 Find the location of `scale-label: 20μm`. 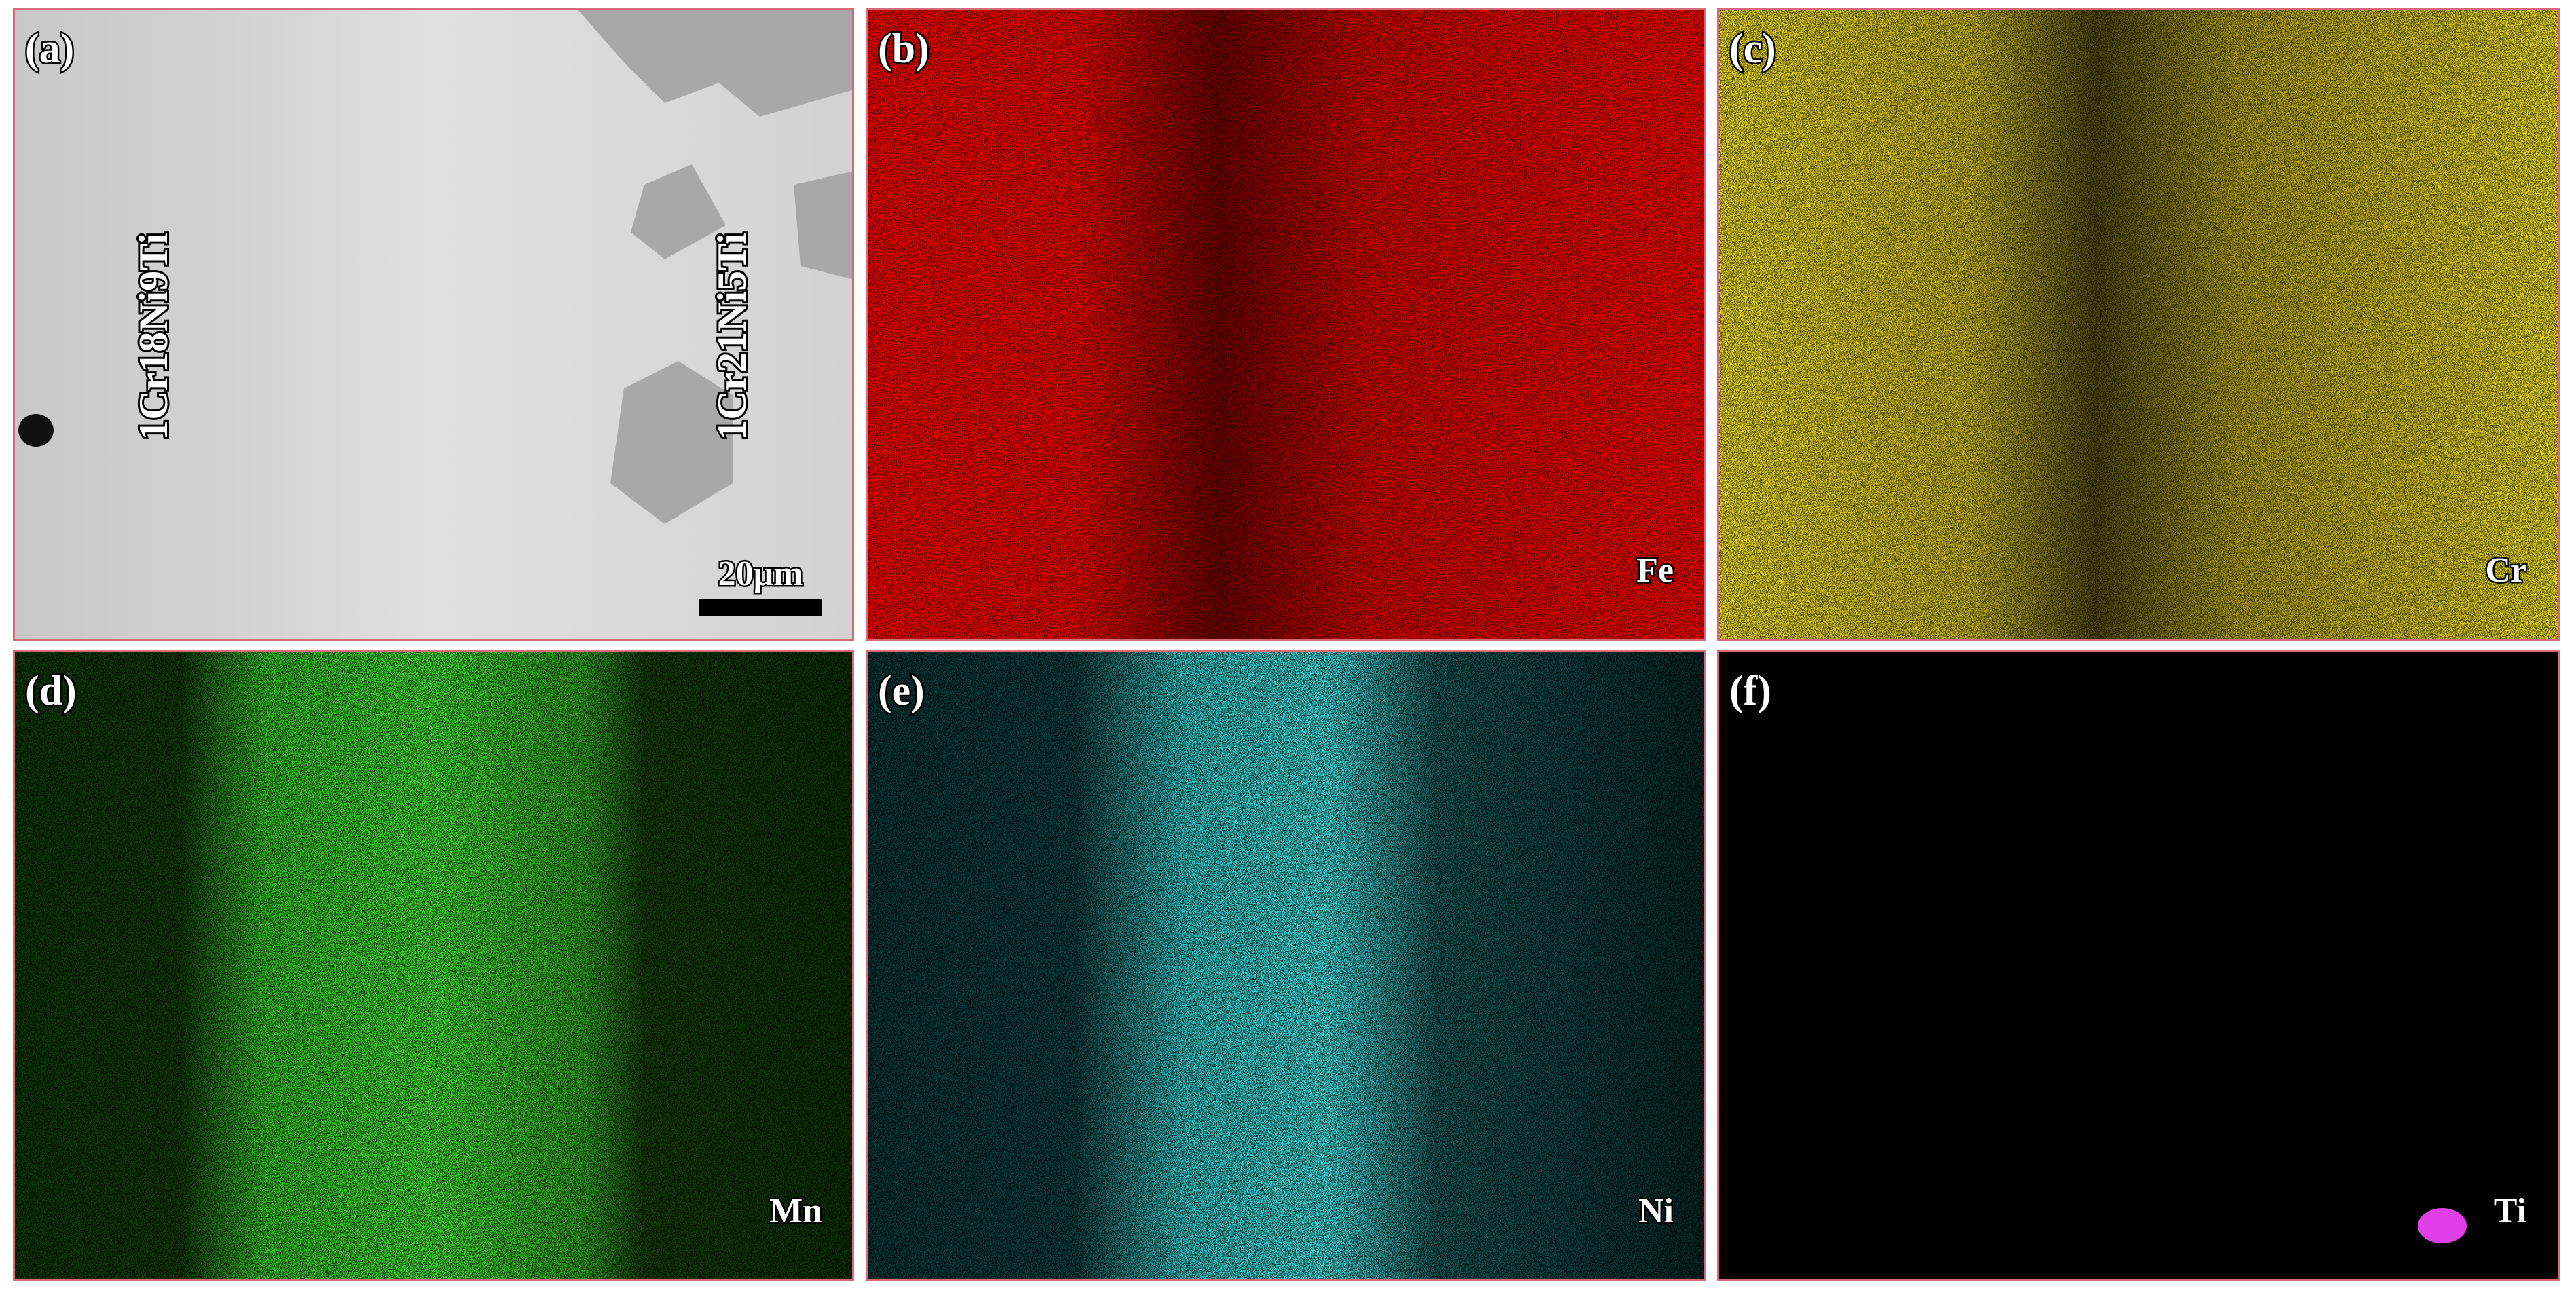

scale-label: 20μm is located at coordinates (760, 574).